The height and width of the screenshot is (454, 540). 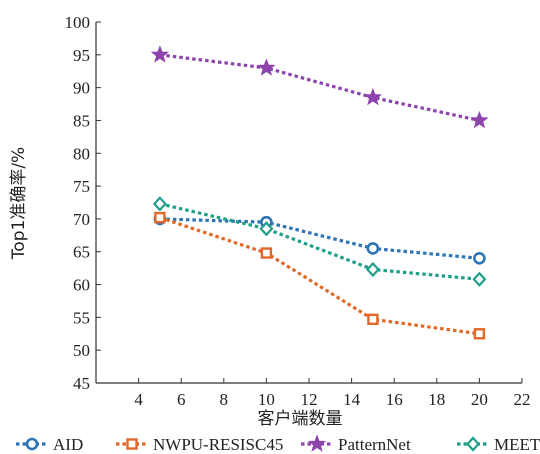 What do you see at coordinates (68, 444) in the screenshot?
I see `legend-label-aid: AID` at bounding box center [68, 444].